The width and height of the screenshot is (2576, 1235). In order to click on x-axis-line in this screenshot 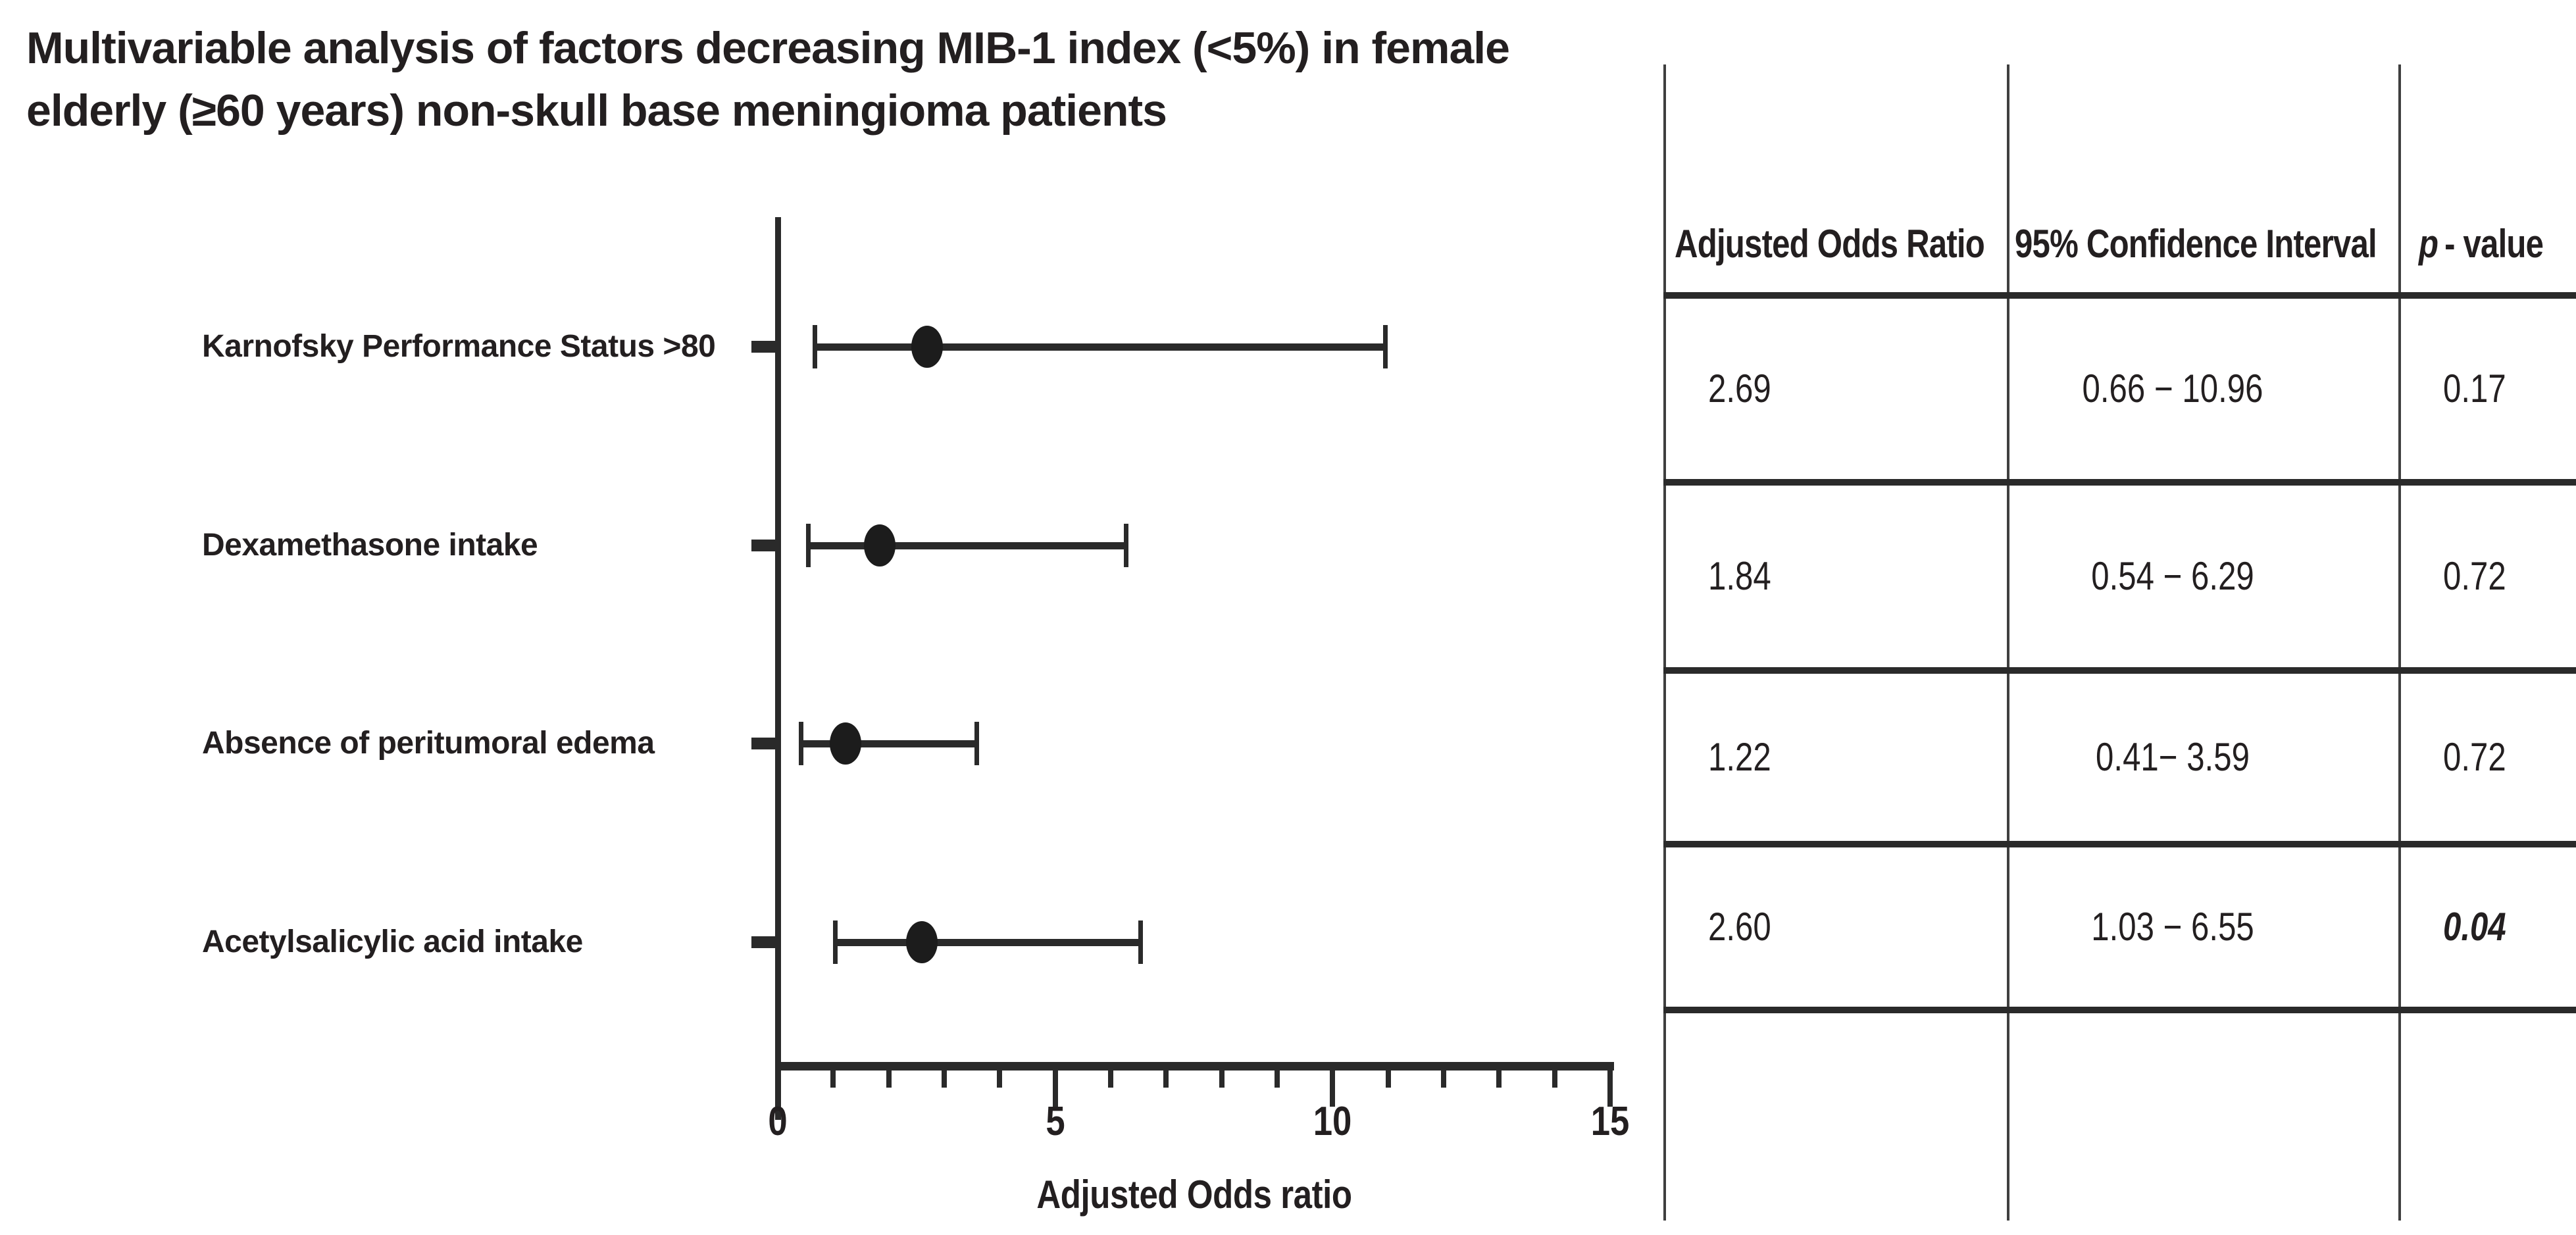, I will do `click(1194, 1066)`.